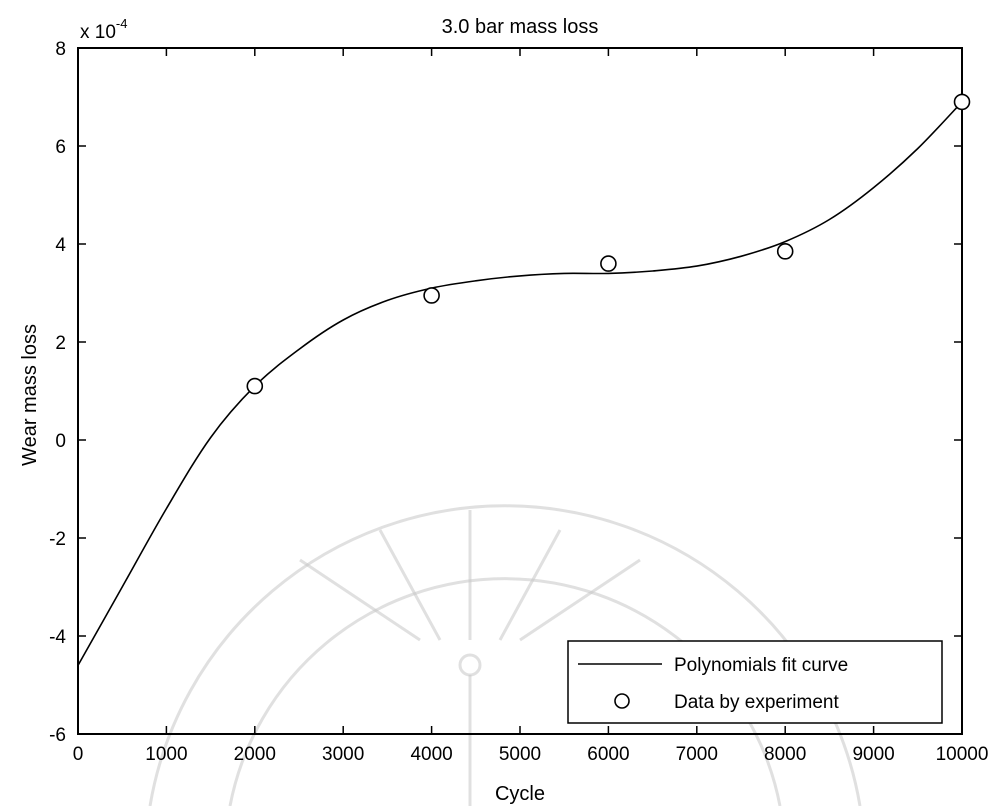  I want to click on chart-title: 3.0 bar mass loss, so click(520, 27).